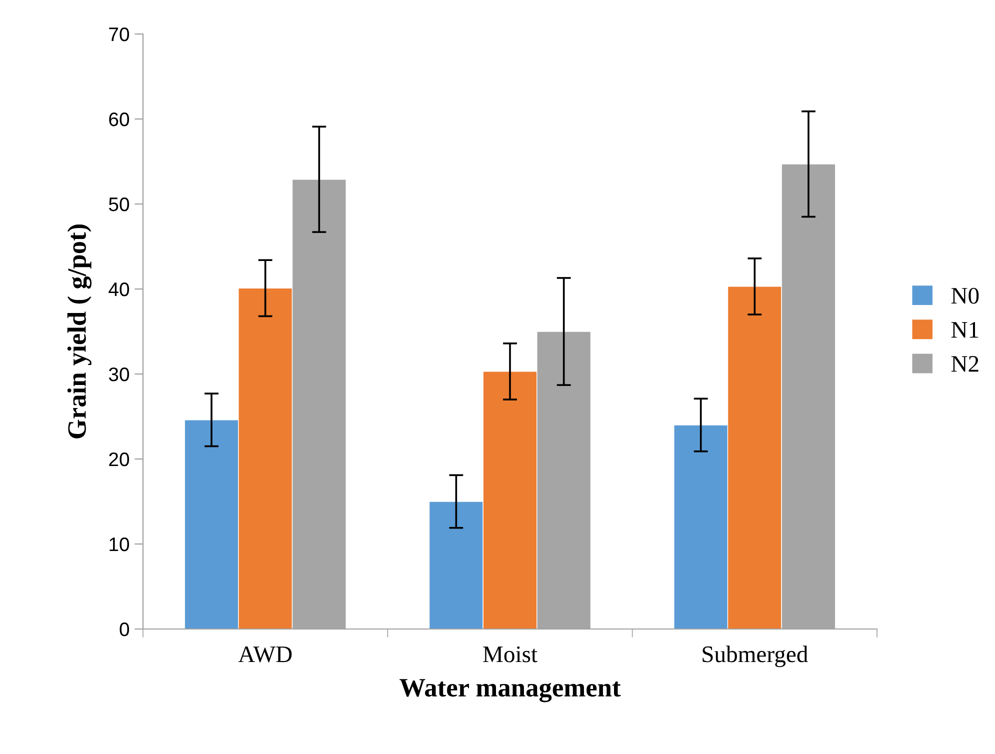  What do you see at coordinates (265, 654) in the screenshot?
I see `x-tick-label: AWD` at bounding box center [265, 654].